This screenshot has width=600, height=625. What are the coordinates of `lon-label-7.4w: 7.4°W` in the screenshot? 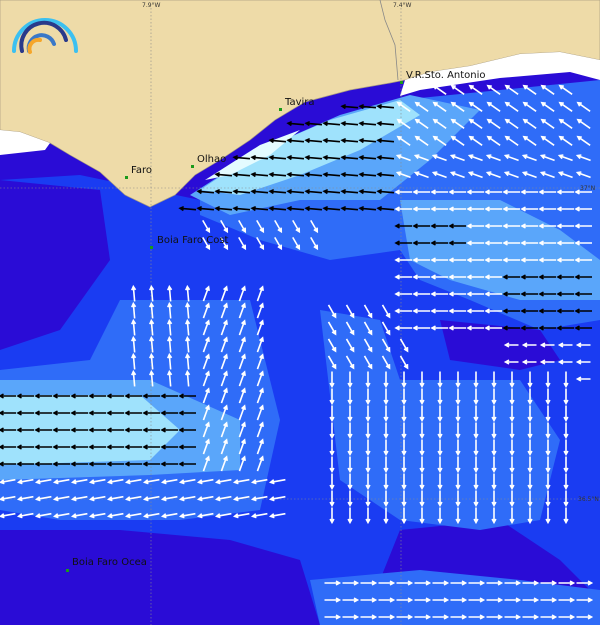 It's located at (402, 5).